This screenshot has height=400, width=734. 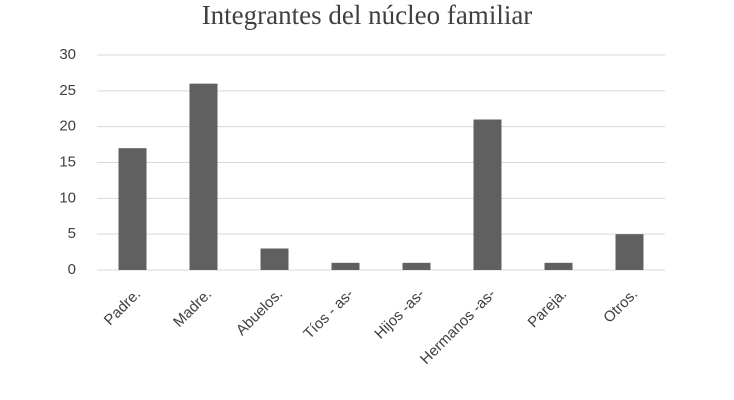 I want to click on x-tick-label: Tíos - as-, so click(x=328, y=314).